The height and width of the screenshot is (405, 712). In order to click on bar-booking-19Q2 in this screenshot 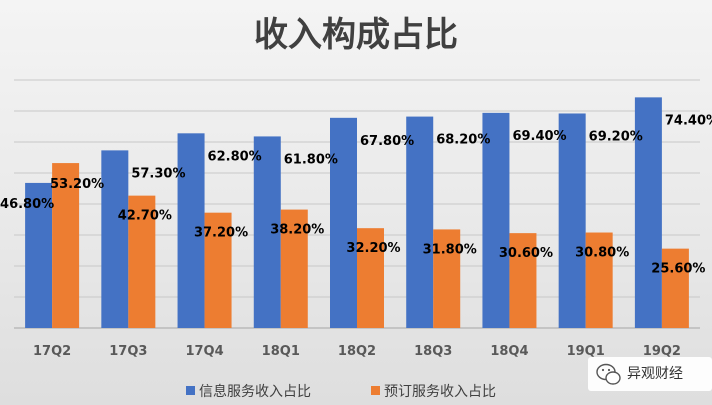, I will do `click(675, 288)`.